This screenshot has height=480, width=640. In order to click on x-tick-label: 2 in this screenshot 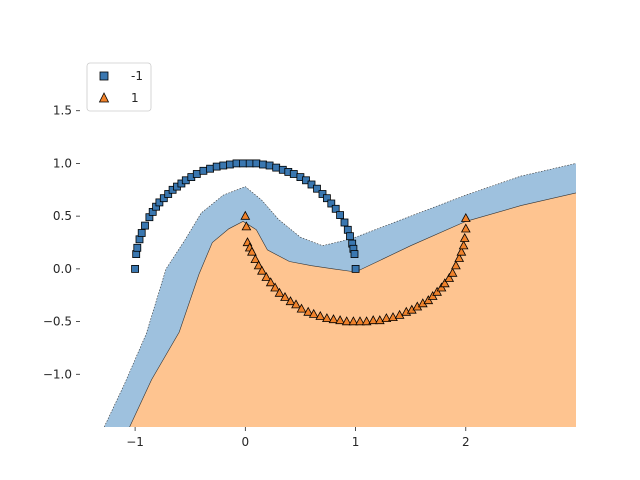, I will do `click(466, 442)`.